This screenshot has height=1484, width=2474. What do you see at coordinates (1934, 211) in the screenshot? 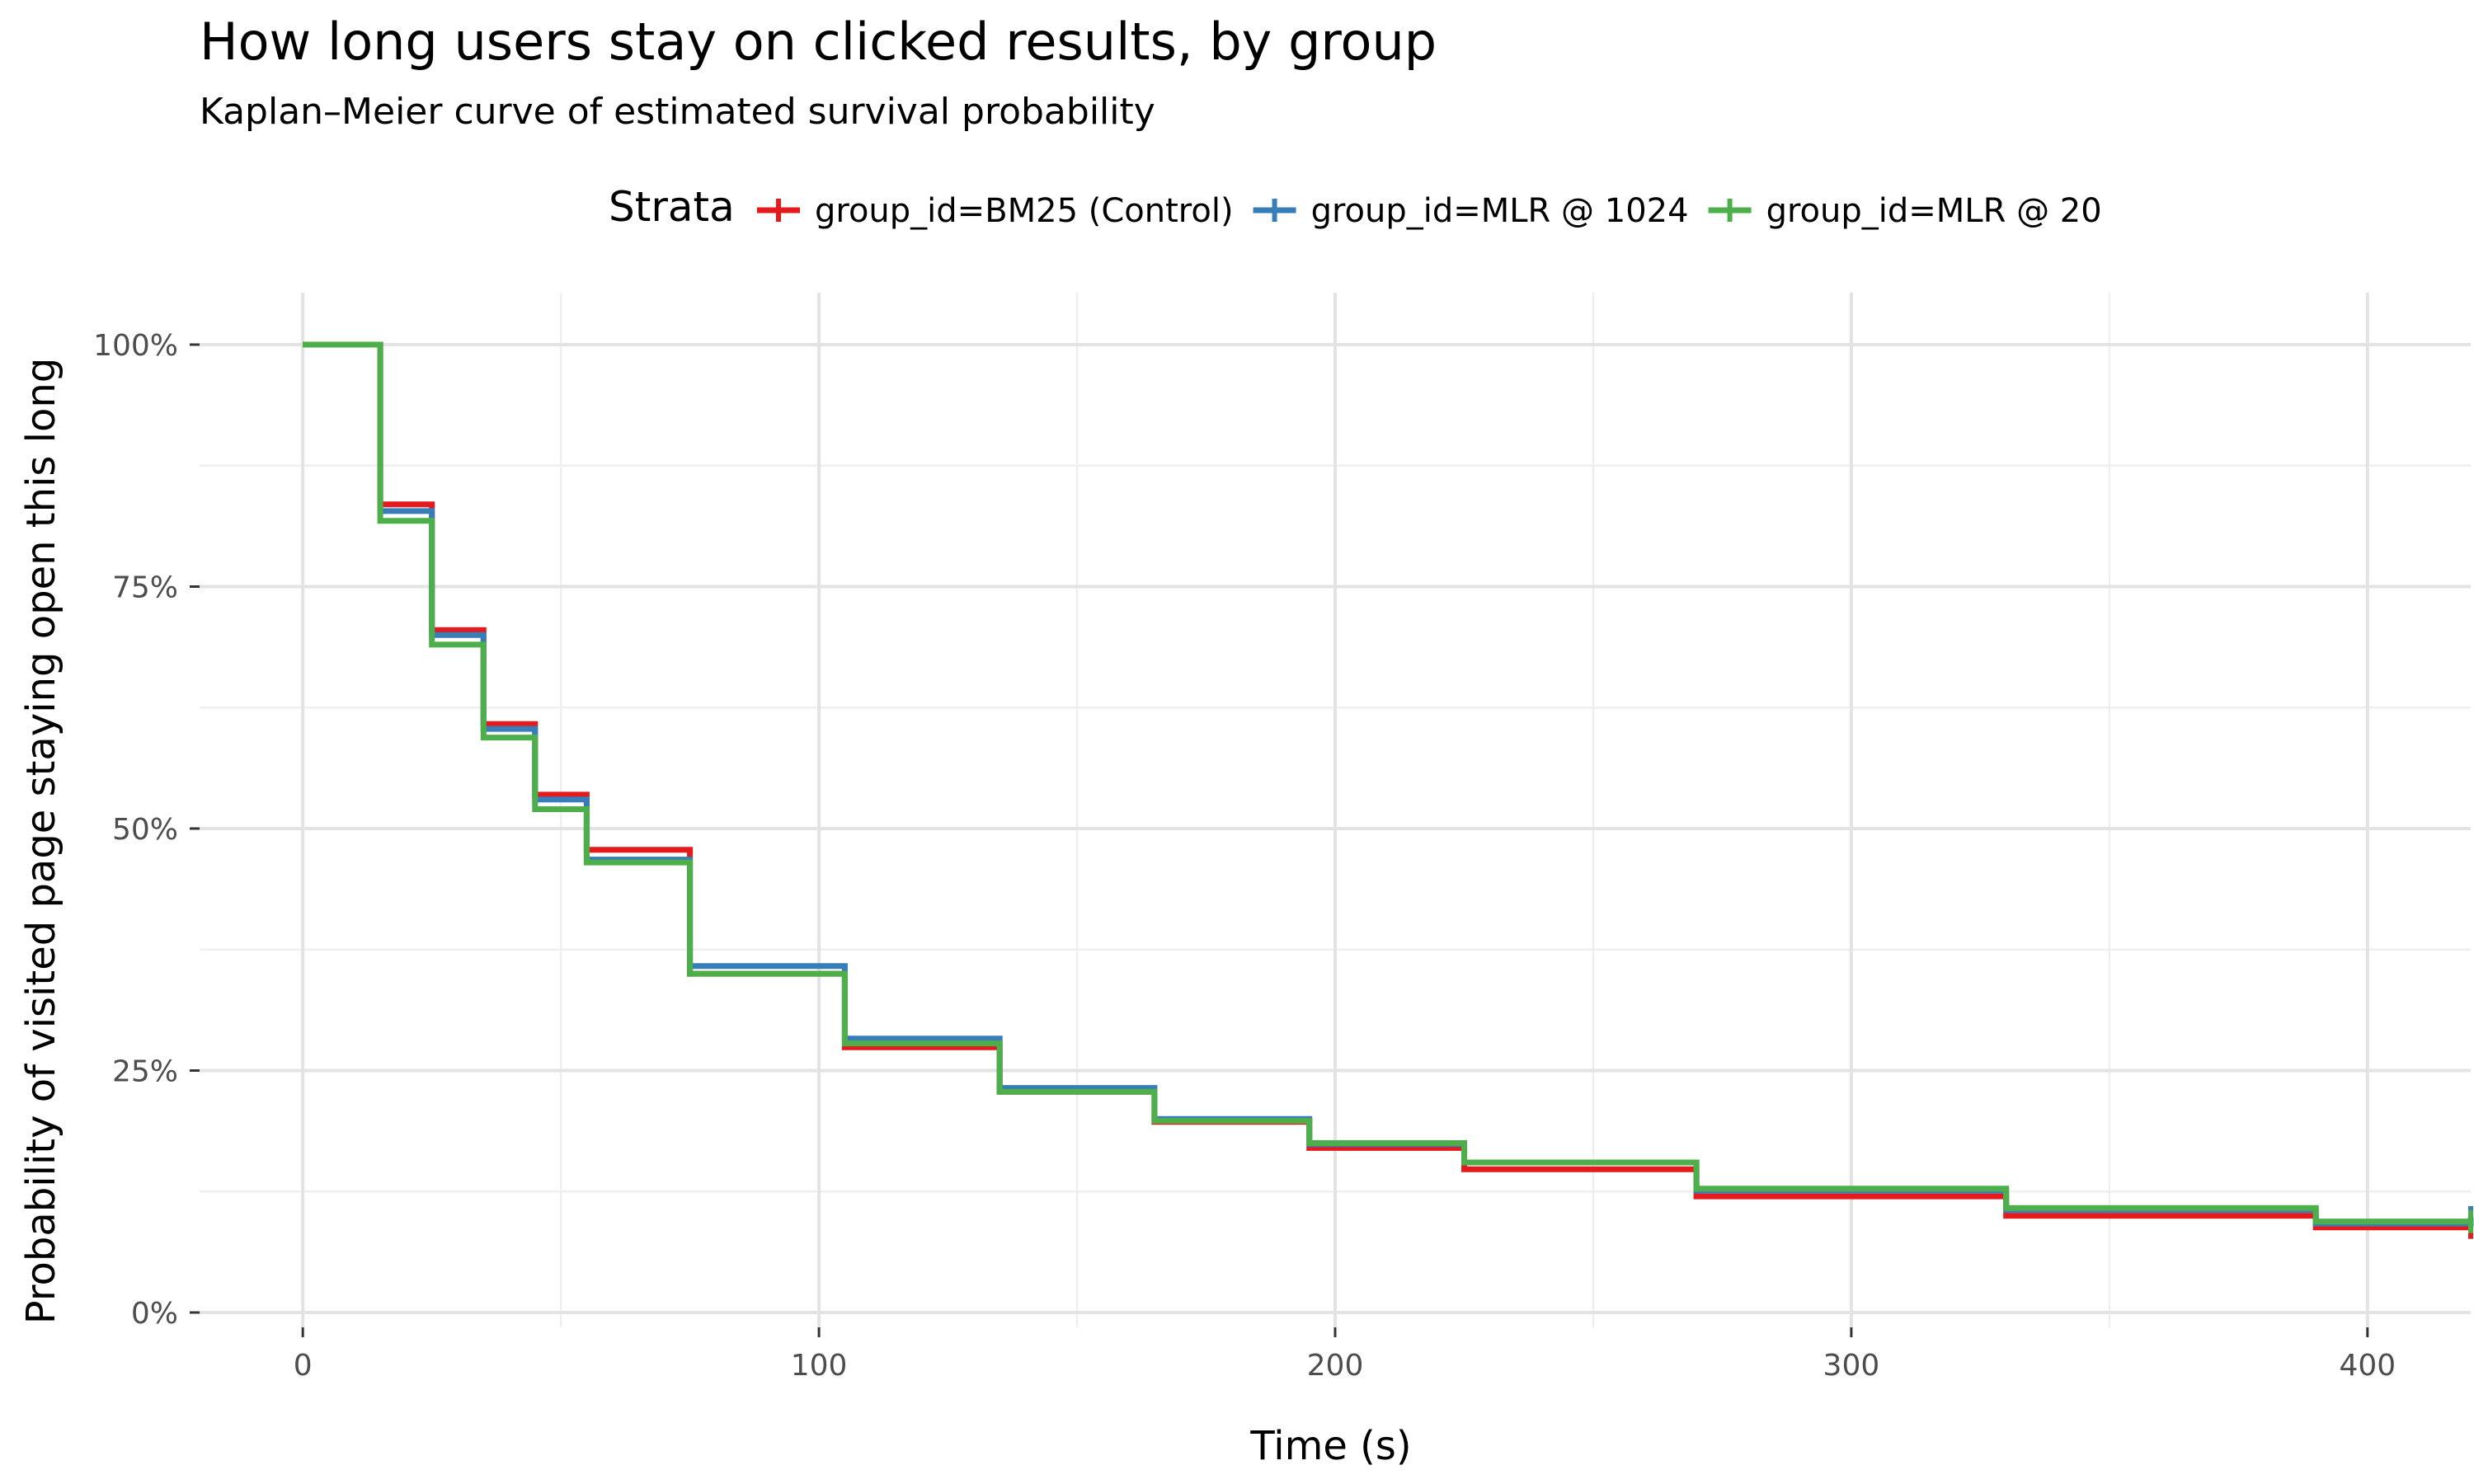
I see `legend-label: group_id=MLR @ 20` at bounding box center [1934, 211].